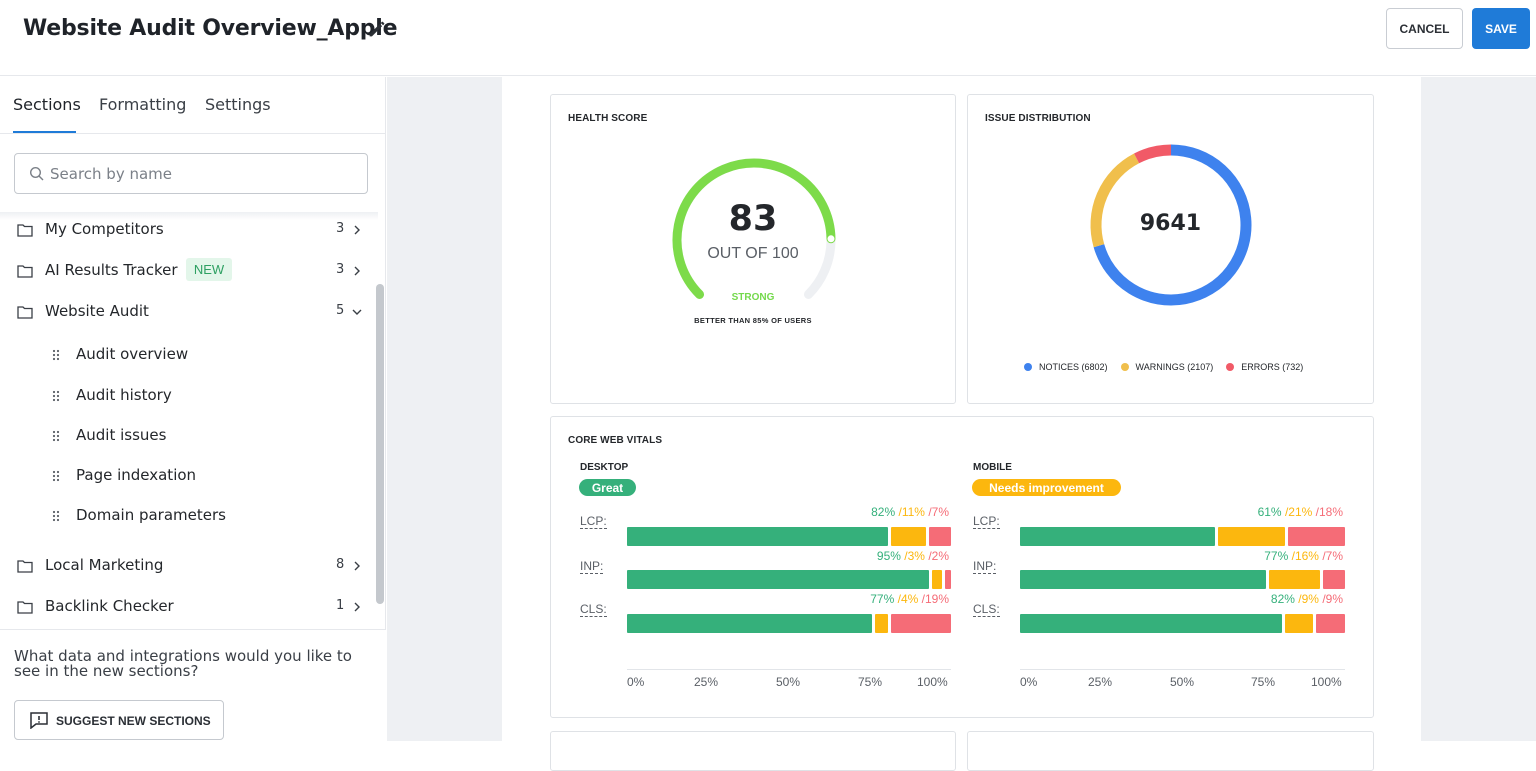 The height and width of the screenshot is (771, 1536). I want to click on sidebar-subitem-audit-issues: Audit issues, so click(188, 436).